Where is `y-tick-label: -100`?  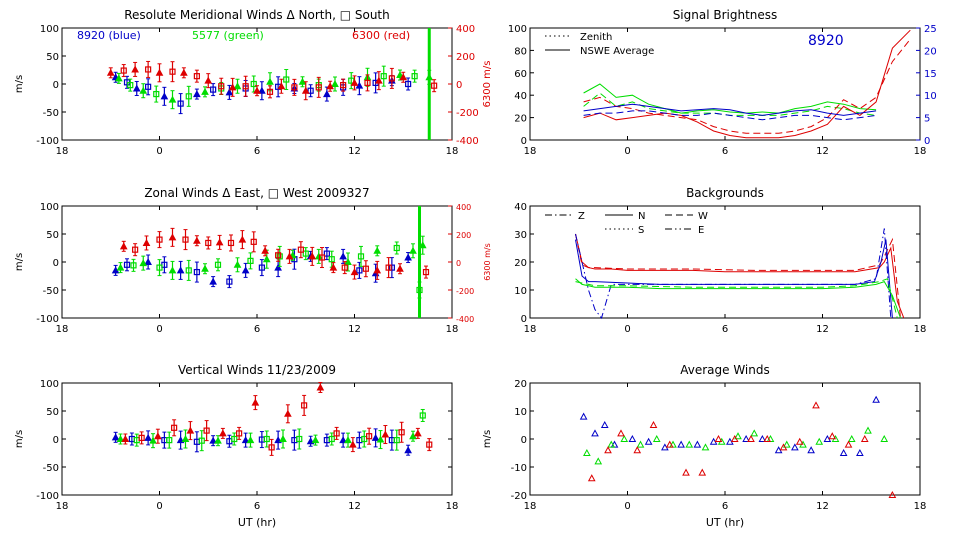 y-tick-label: -100 is located at coordinates (47, 141).